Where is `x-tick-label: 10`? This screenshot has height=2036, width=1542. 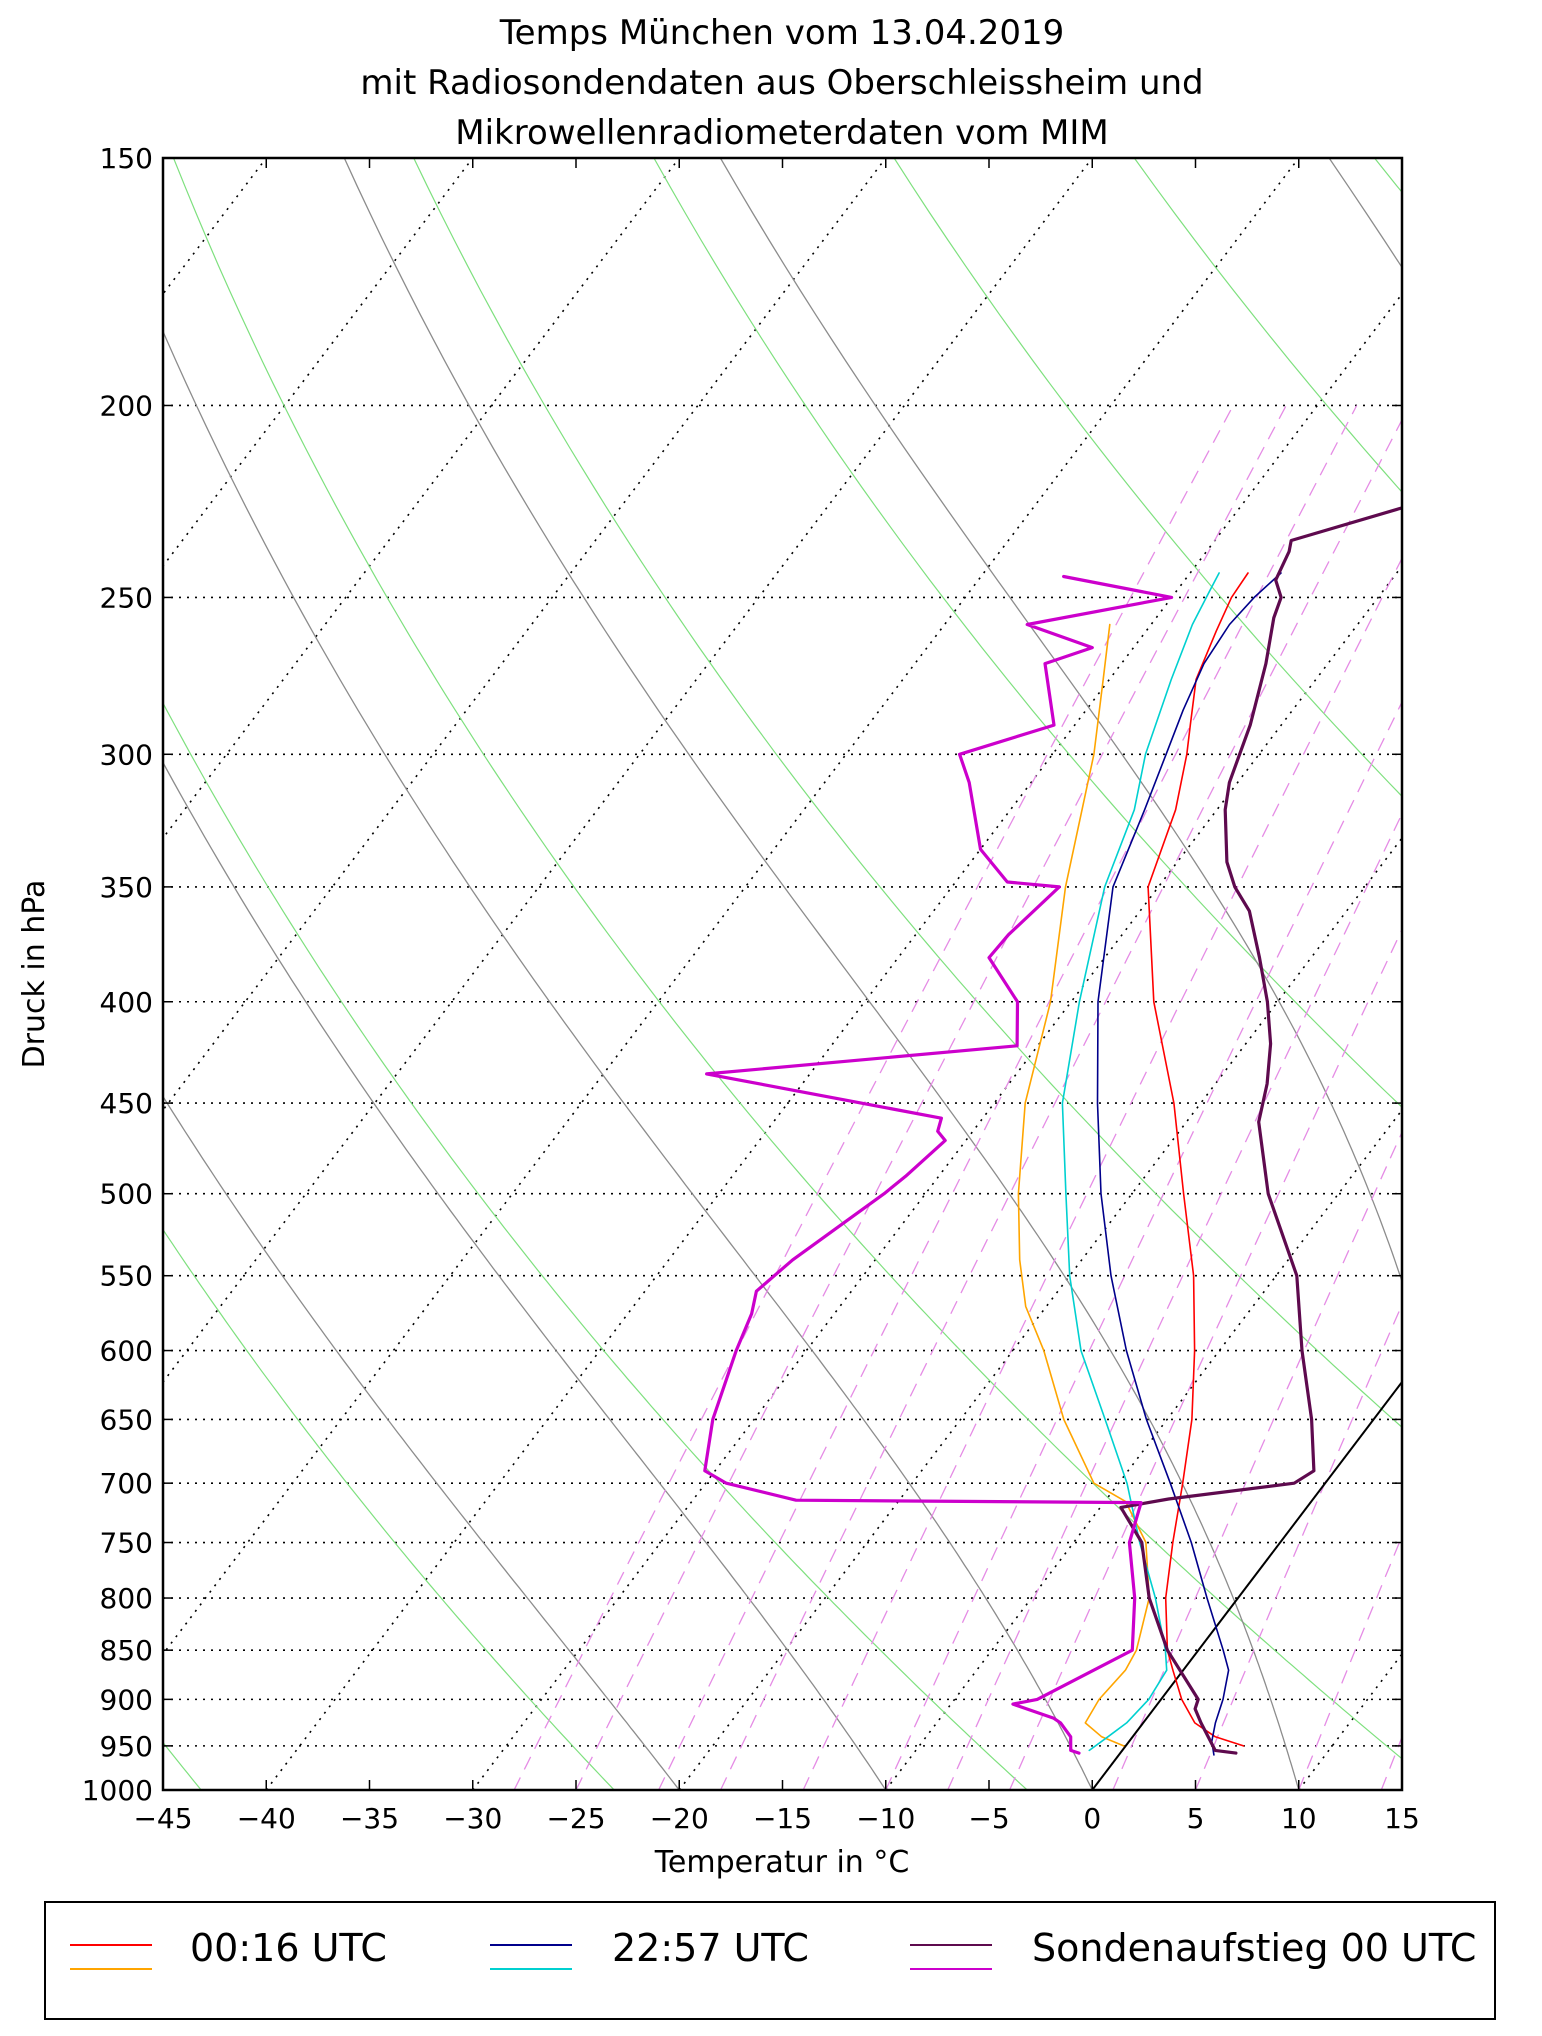 x-tick-label: 10 is located at coordinates (1299, 1818).